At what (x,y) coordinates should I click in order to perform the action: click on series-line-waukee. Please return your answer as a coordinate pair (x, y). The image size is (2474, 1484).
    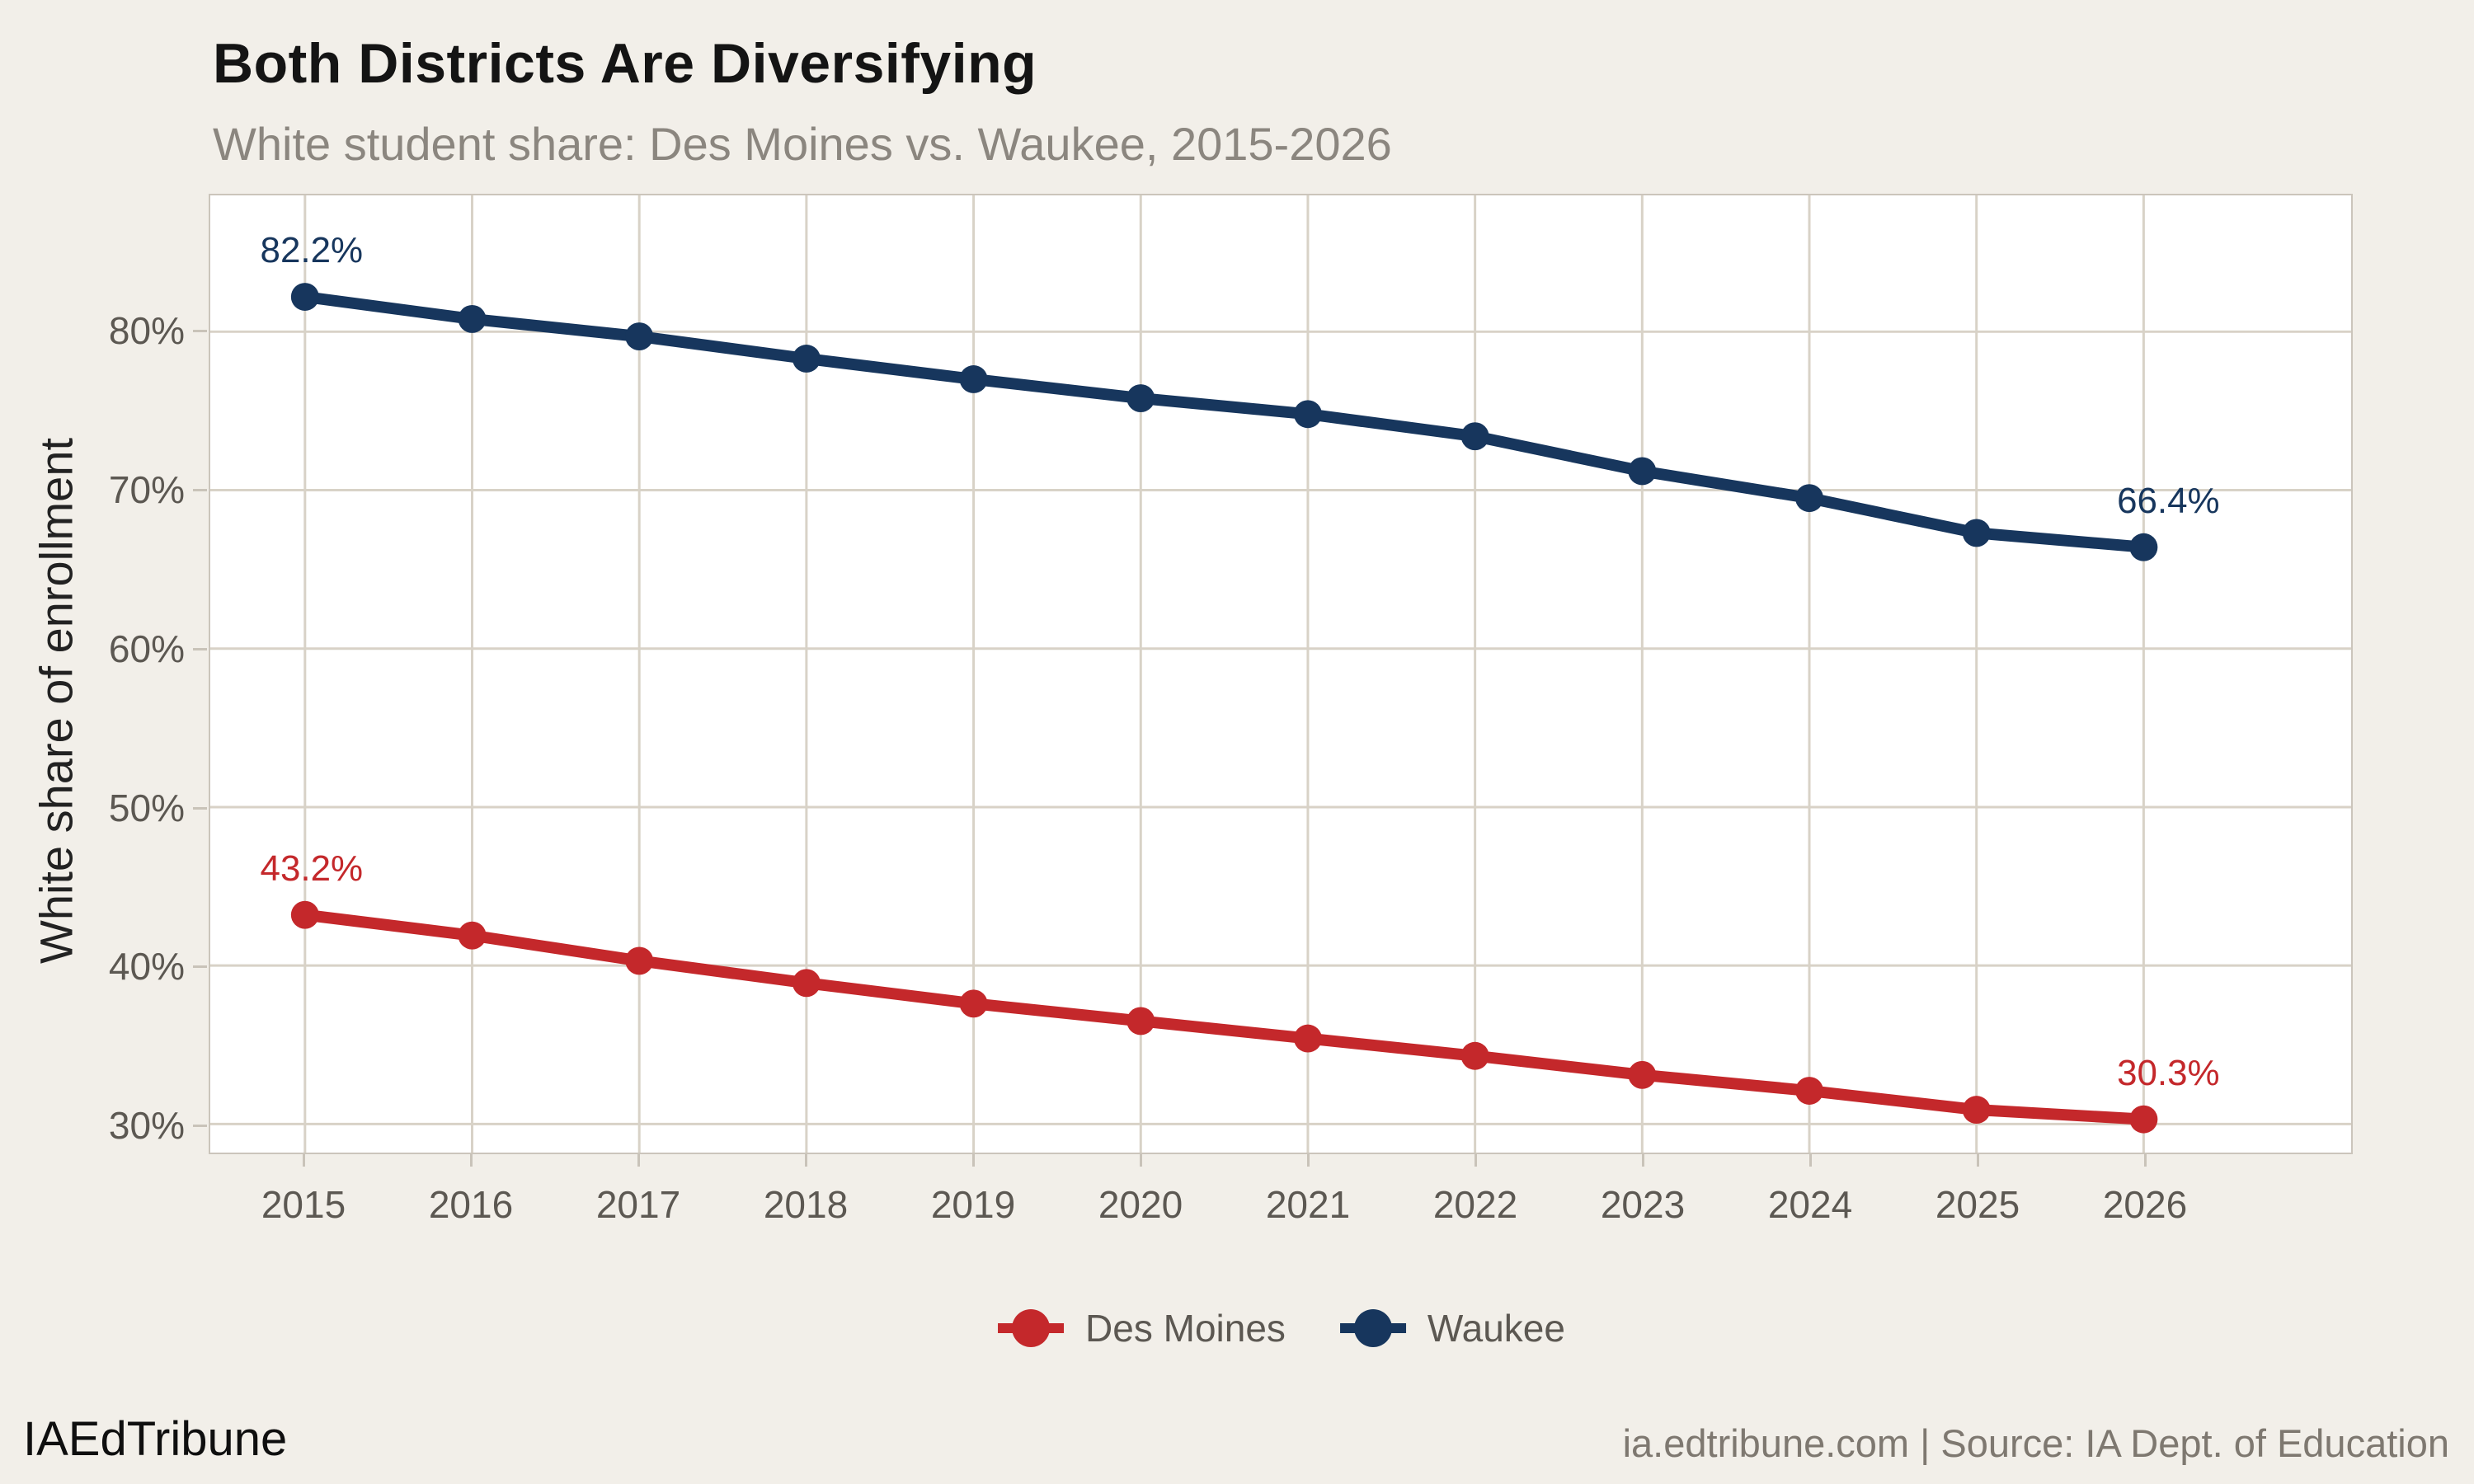
    Looking at the image, I should click on (1224, 422).